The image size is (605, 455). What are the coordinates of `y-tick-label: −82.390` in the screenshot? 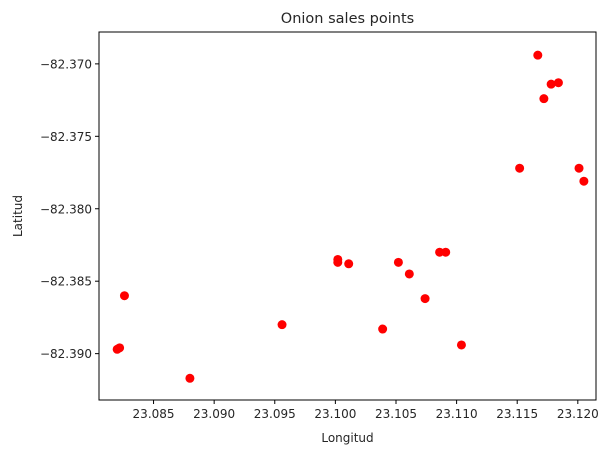 It's located at (66, 354).